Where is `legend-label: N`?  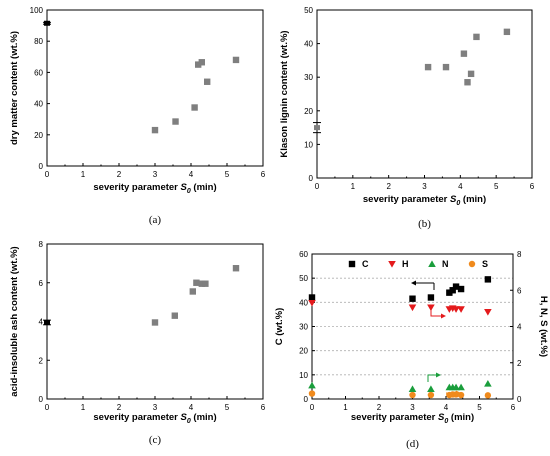 legend-label: N is located at coordinates (445, 264).